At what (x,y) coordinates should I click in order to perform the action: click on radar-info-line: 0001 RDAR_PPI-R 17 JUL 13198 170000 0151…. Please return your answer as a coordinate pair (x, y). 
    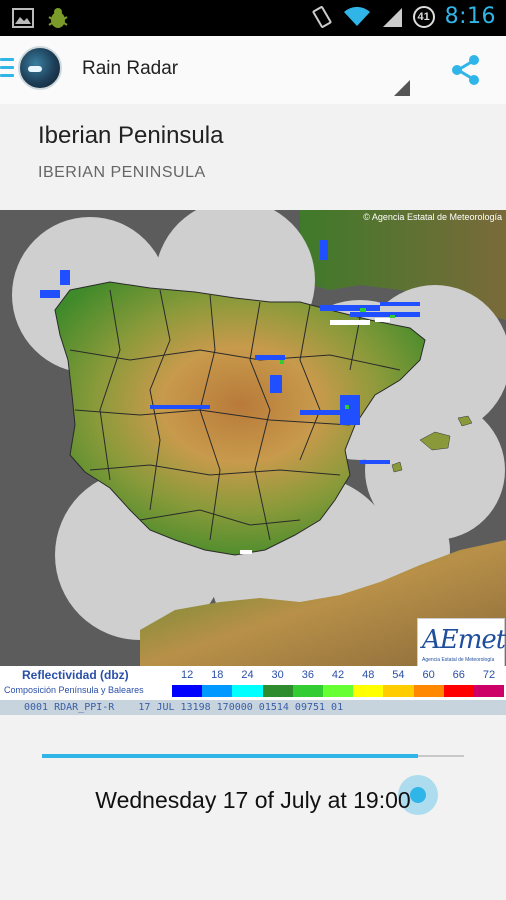
    Looking at the image, I should click on (253, 707).